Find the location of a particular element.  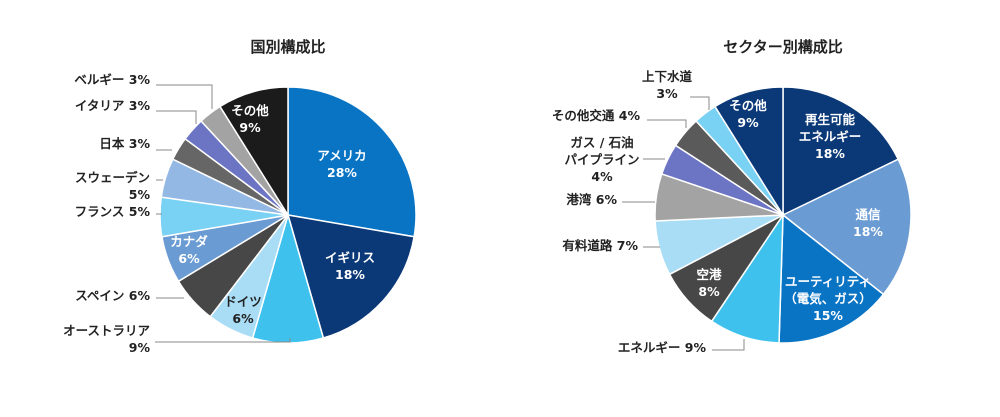

slice-label: ドイツ 6% is located at coordinates (243, 310).